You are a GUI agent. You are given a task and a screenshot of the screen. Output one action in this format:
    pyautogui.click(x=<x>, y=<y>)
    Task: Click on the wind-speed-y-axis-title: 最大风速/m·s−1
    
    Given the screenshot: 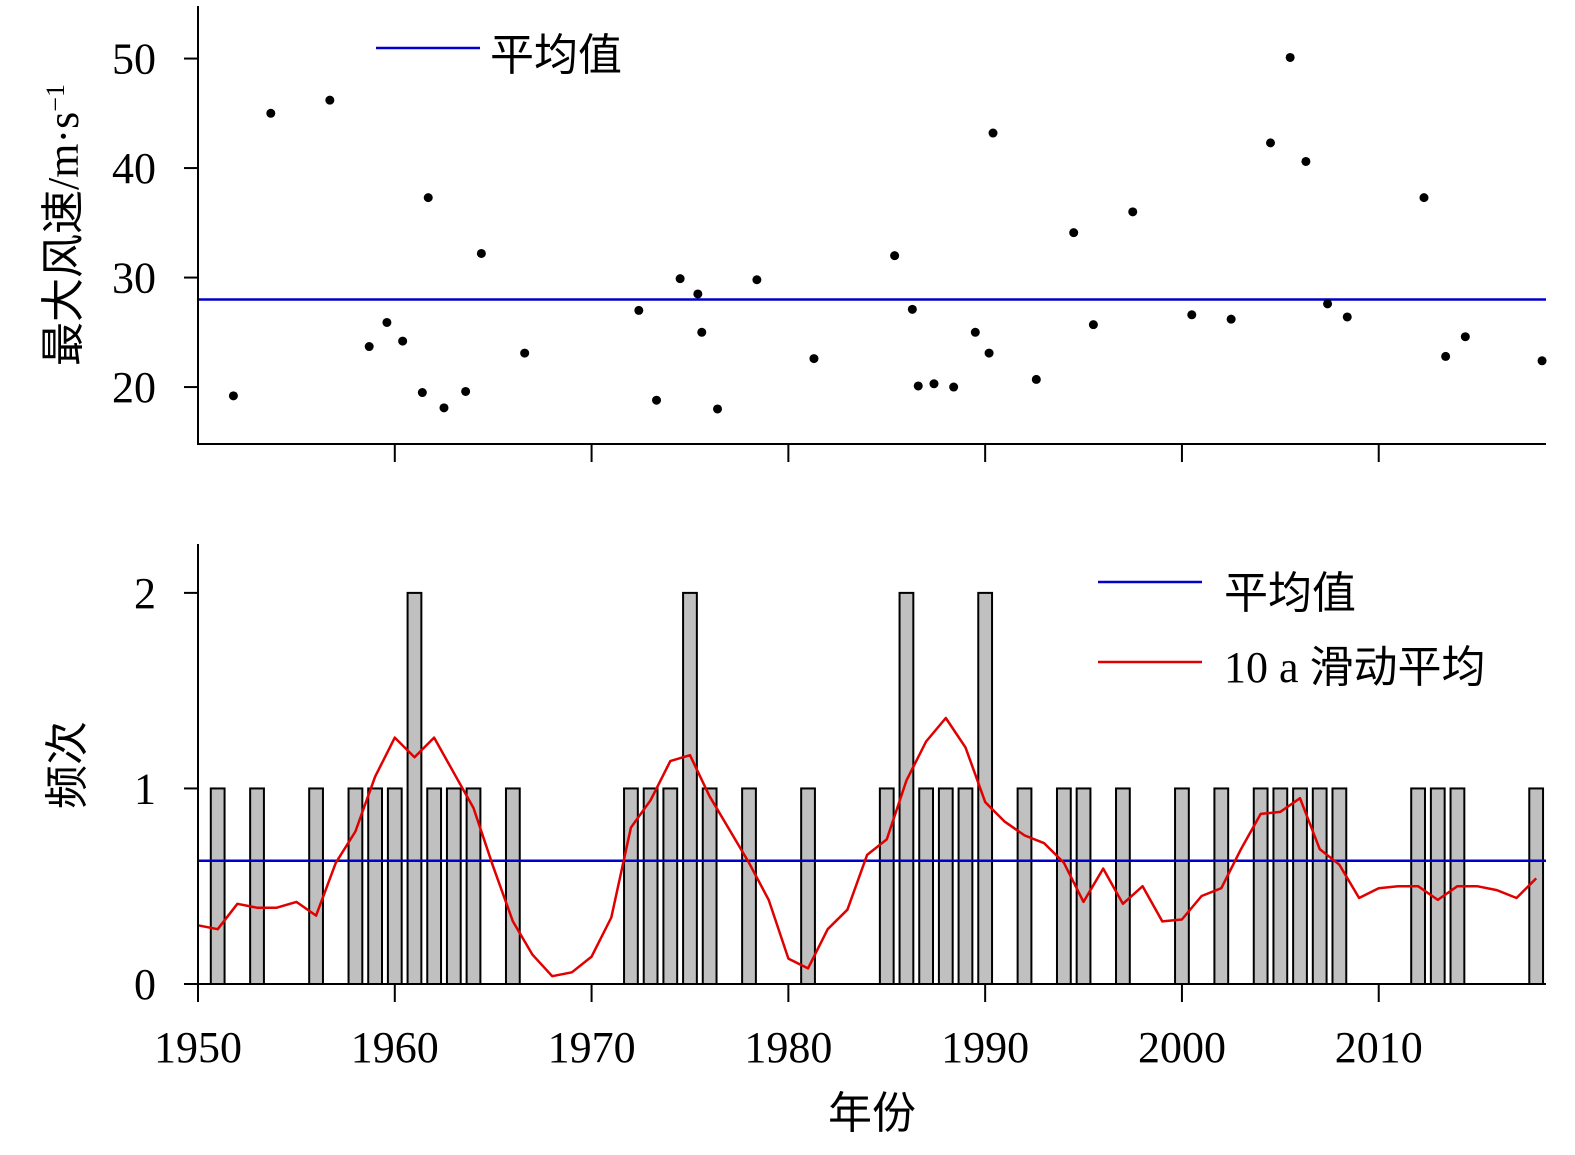 What is the action you would take?
    pyautogui.click(x=63, y=225)
    